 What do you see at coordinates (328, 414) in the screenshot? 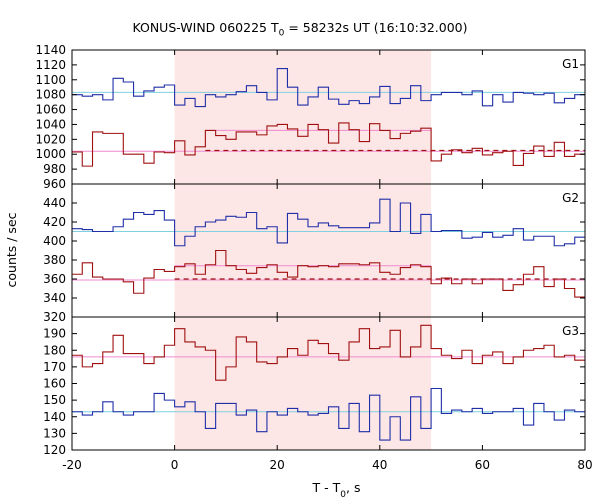
I see `g3-series-blue` at bounding box center [328, 414].